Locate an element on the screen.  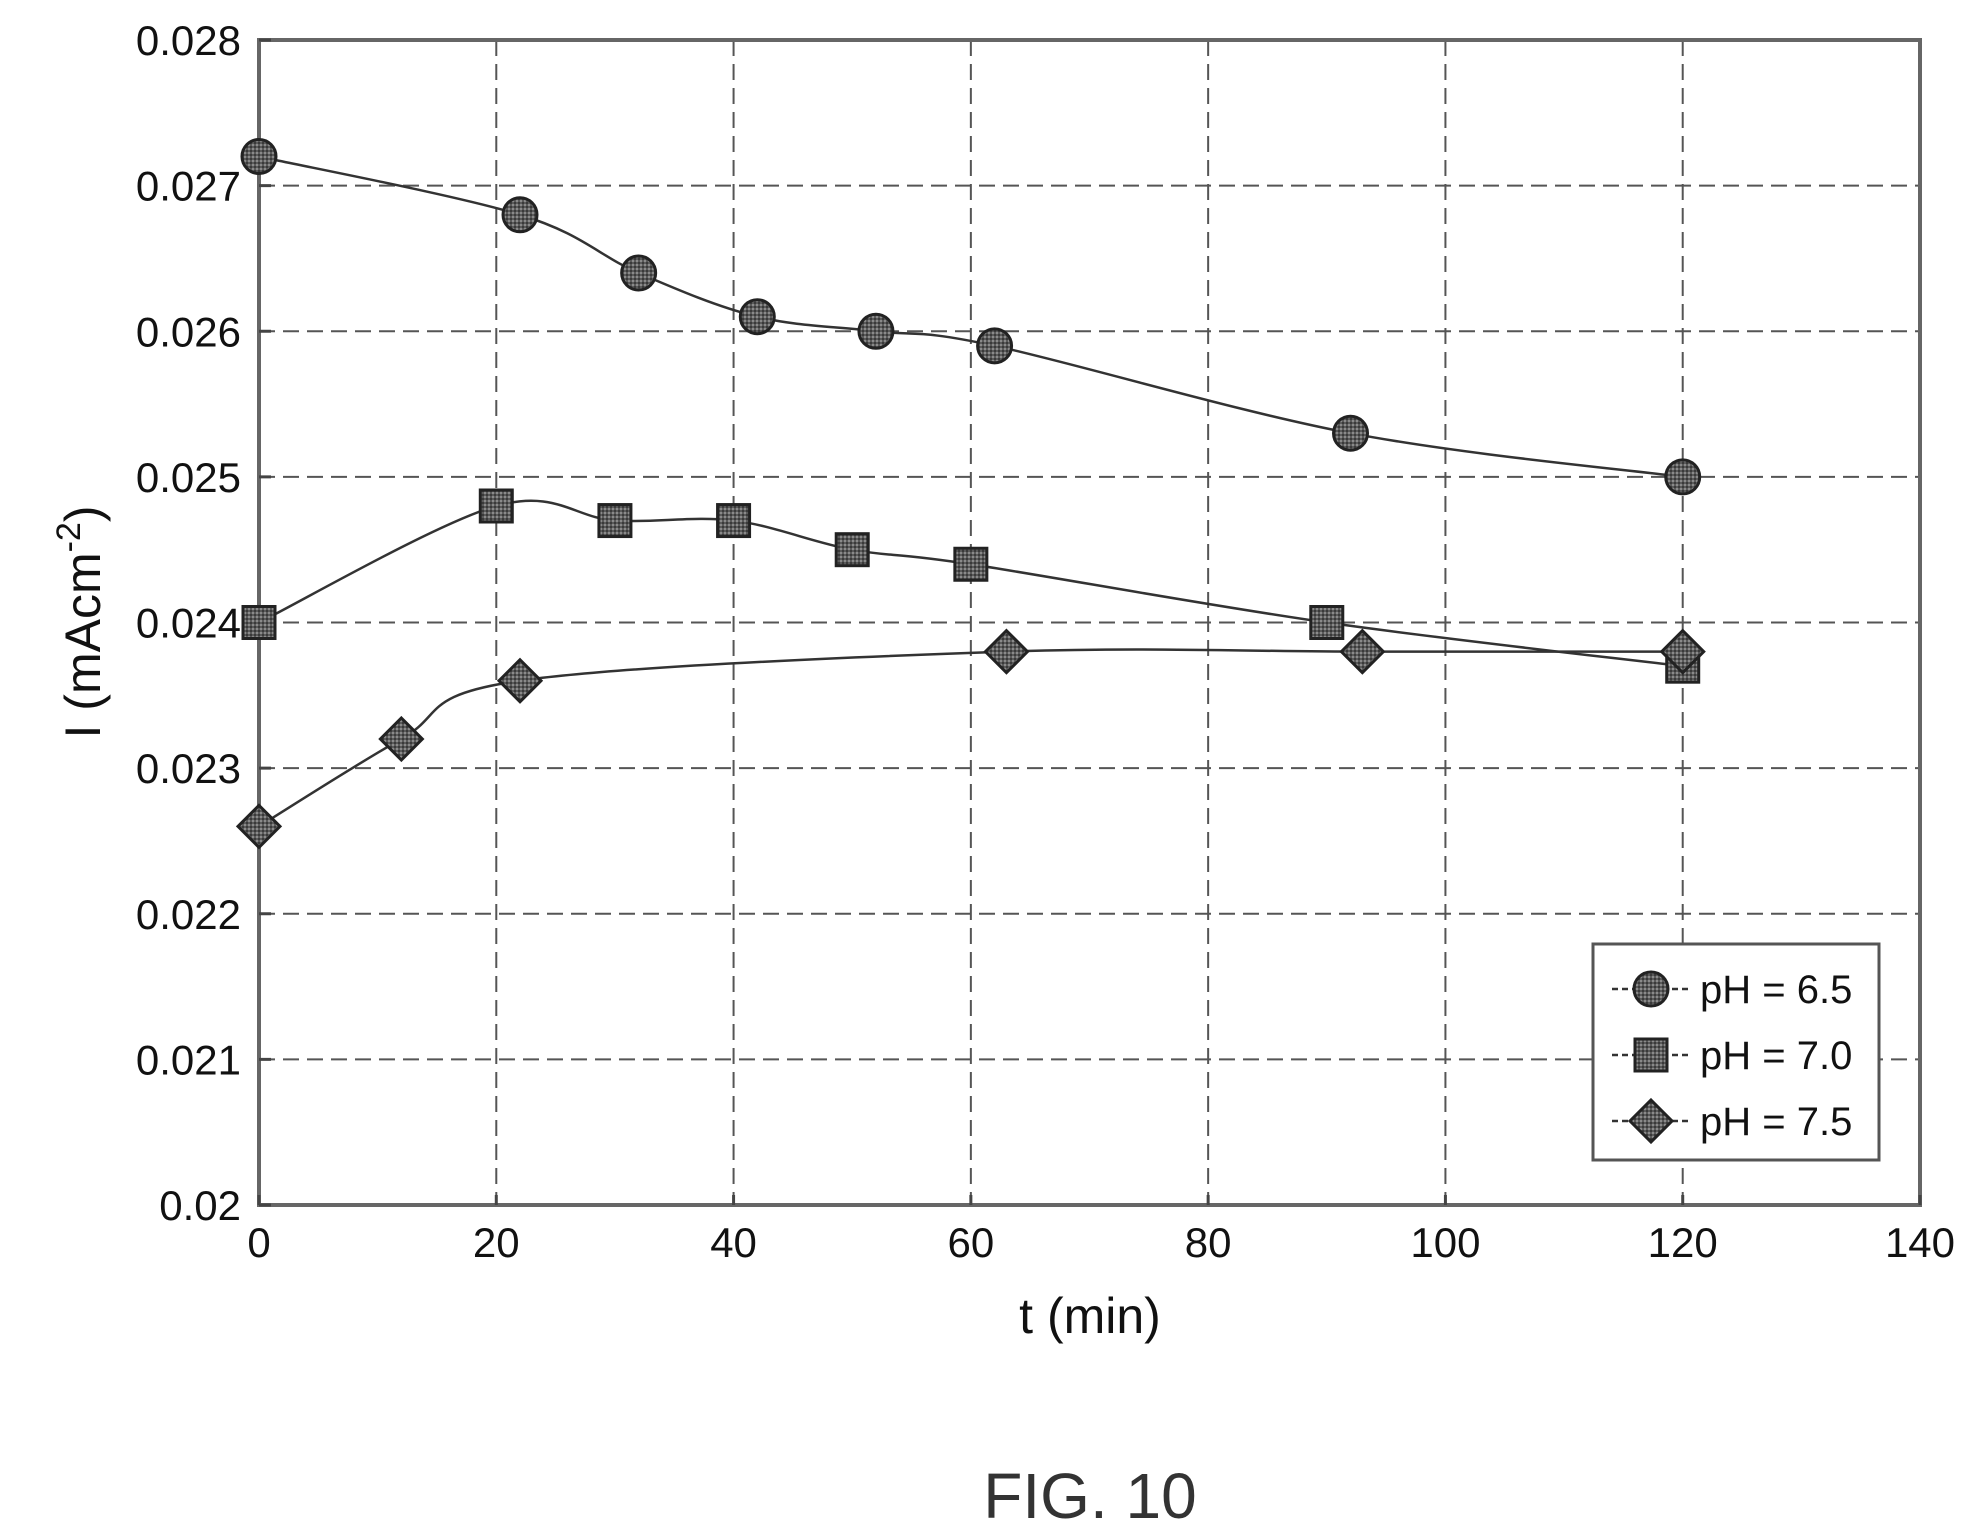
figure-label: FIG. 10 is located at coordinates (1089, 1496).